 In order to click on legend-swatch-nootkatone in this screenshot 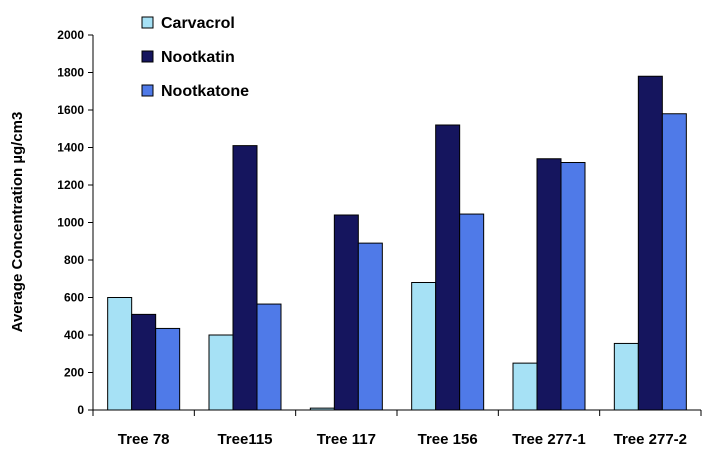, I will do `click(147, 90)`.